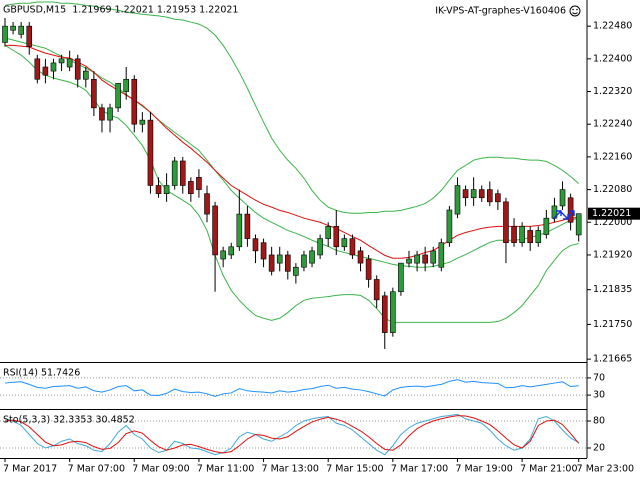 Image resolution: width=640 pixels, height=480 pixels. Describe the element at coordinates (548, 469) in the screenshot. I see `x-tick-label: 7 Mar 21:00` at that location.